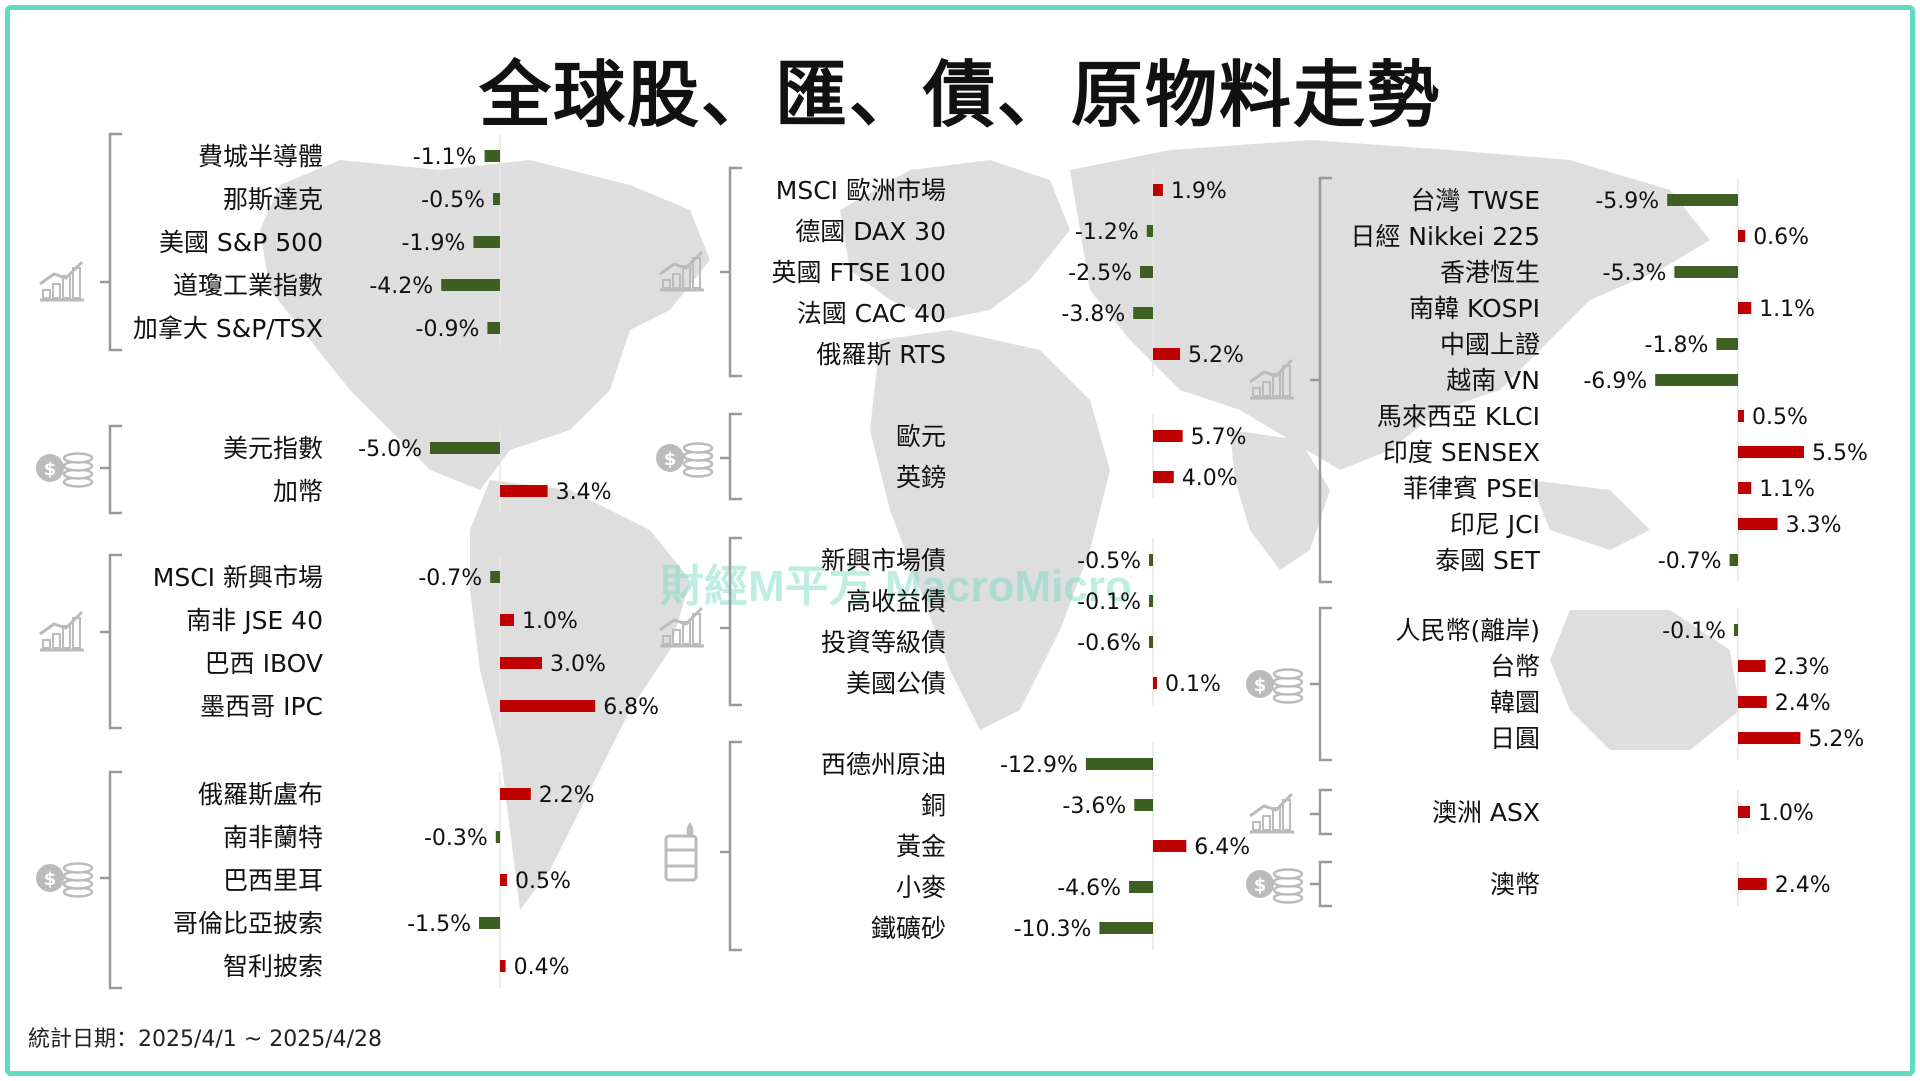  What do you see at coordinates (1109, 643) in the screenshot?
I see `data-label: -0.6%` at bounding box center [1109, 643].